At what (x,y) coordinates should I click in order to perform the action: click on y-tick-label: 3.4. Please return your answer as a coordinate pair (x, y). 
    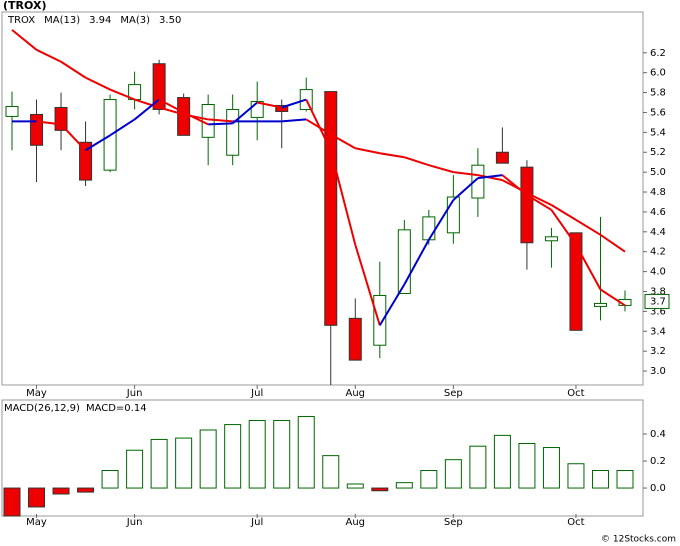
    Looking at the image, I should click on (658, 331).